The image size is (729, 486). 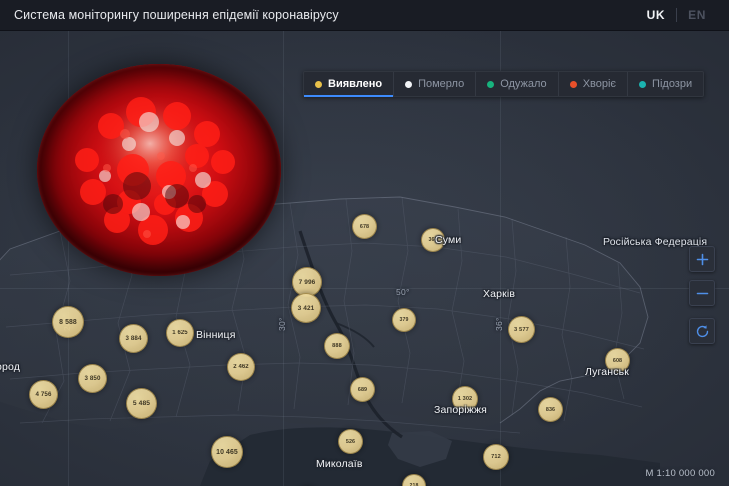 I want to click on zoom-in-button, so click(x=702, y=259).